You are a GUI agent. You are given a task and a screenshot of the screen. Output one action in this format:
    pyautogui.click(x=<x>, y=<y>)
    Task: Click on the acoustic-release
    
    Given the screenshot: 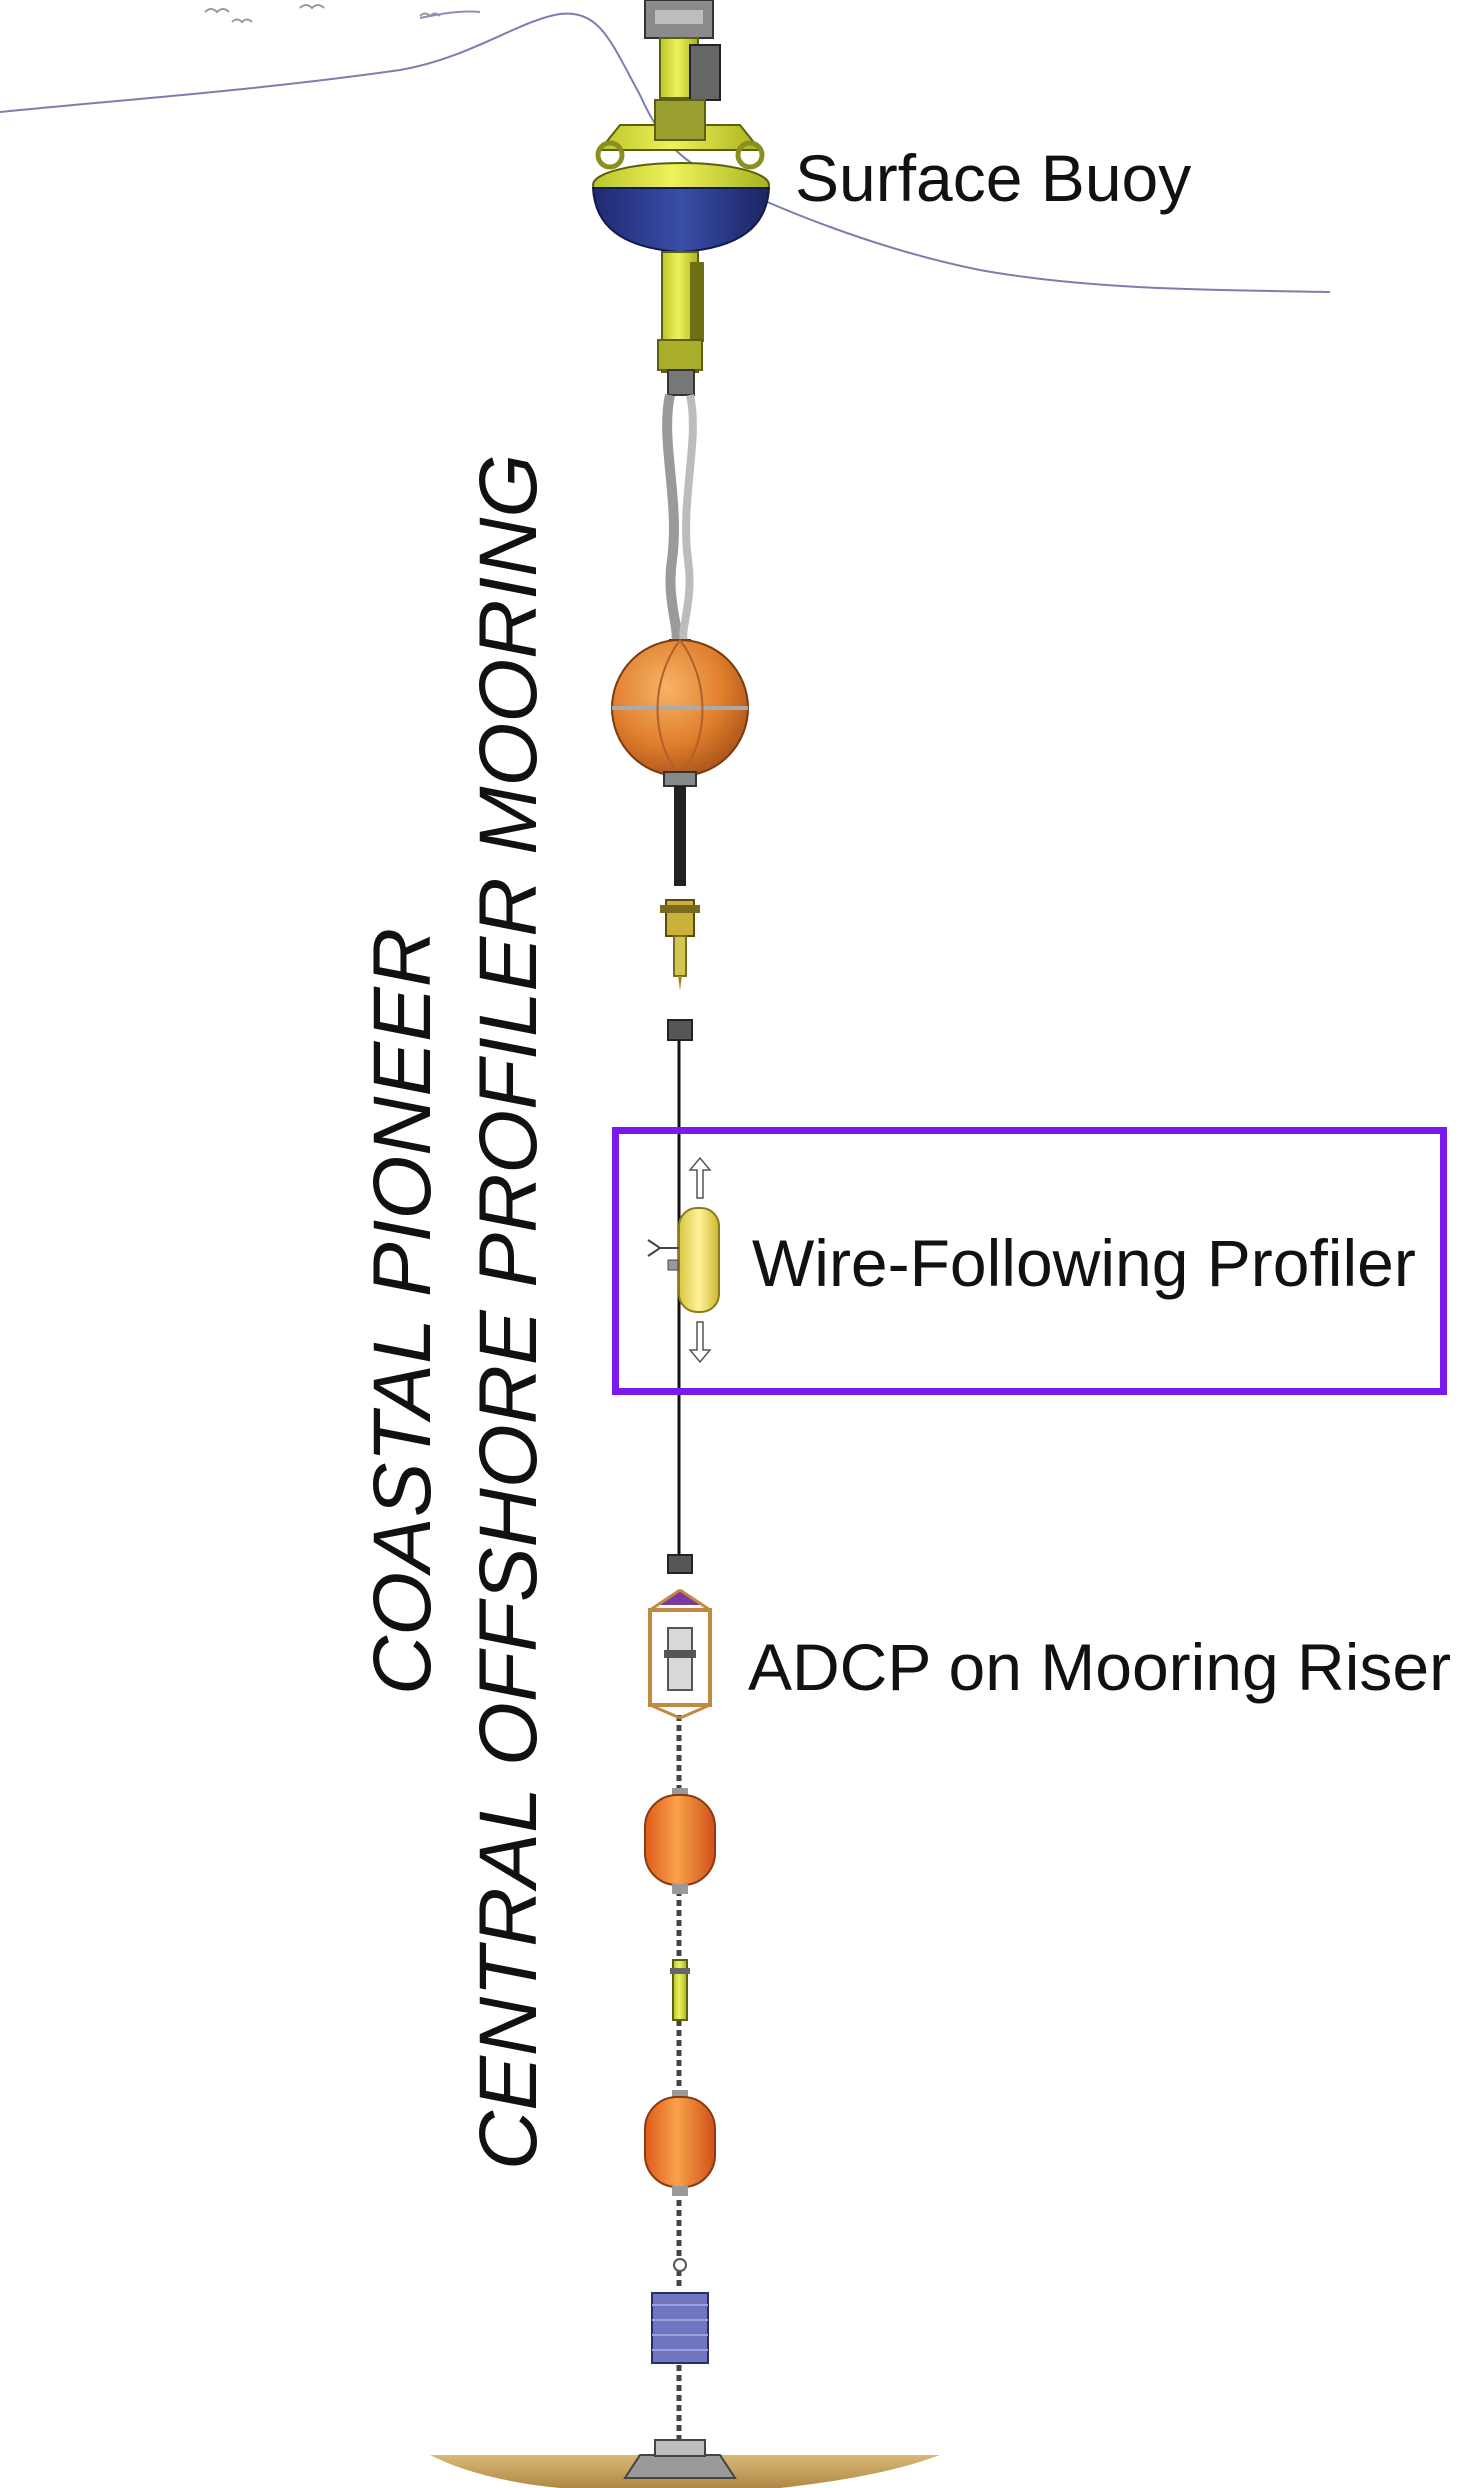 What is the action you would take?
    pyautogui.click(x=680, y=2311)
    